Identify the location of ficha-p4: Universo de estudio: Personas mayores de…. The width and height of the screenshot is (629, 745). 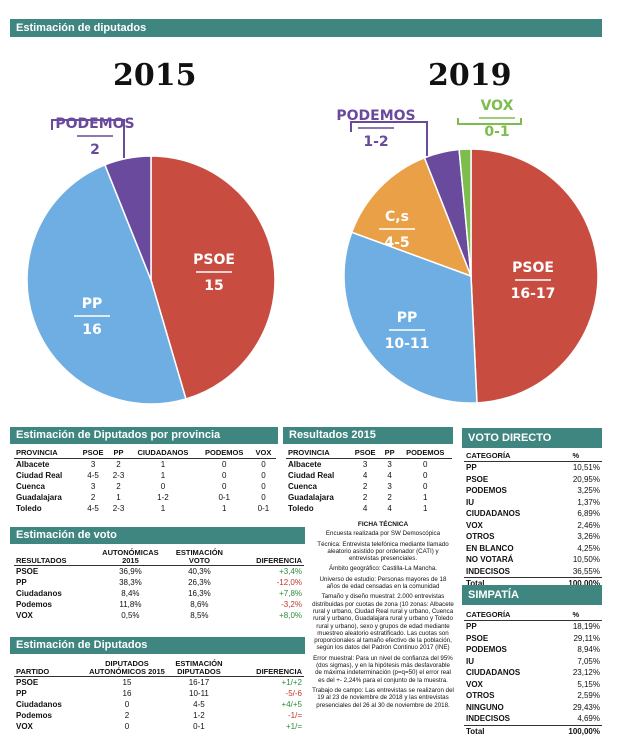
(383, 583).